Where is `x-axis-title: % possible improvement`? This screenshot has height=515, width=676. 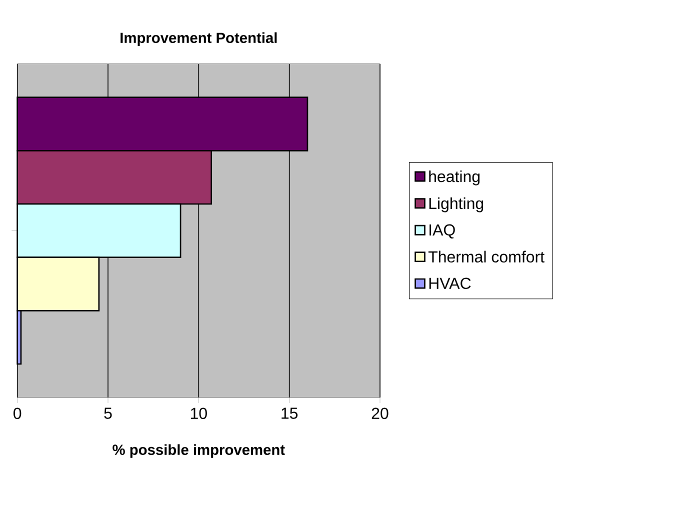 x-axis-title: % possible improvement is located at coordinates (198, 451).